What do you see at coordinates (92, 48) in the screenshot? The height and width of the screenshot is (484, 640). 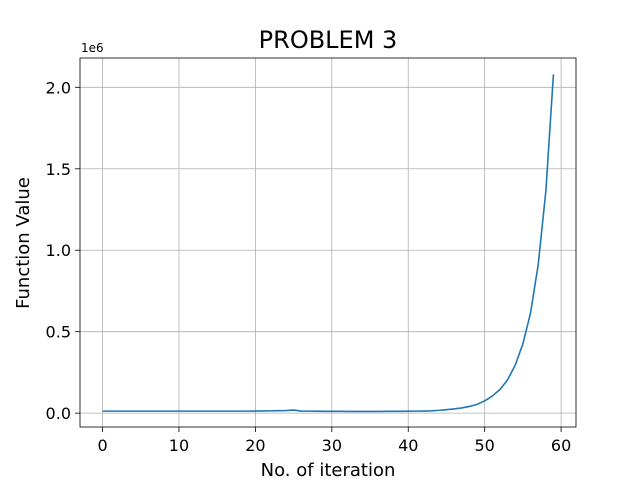 I see `y-offset-label: 1e6` at bounding box center [92, 48].